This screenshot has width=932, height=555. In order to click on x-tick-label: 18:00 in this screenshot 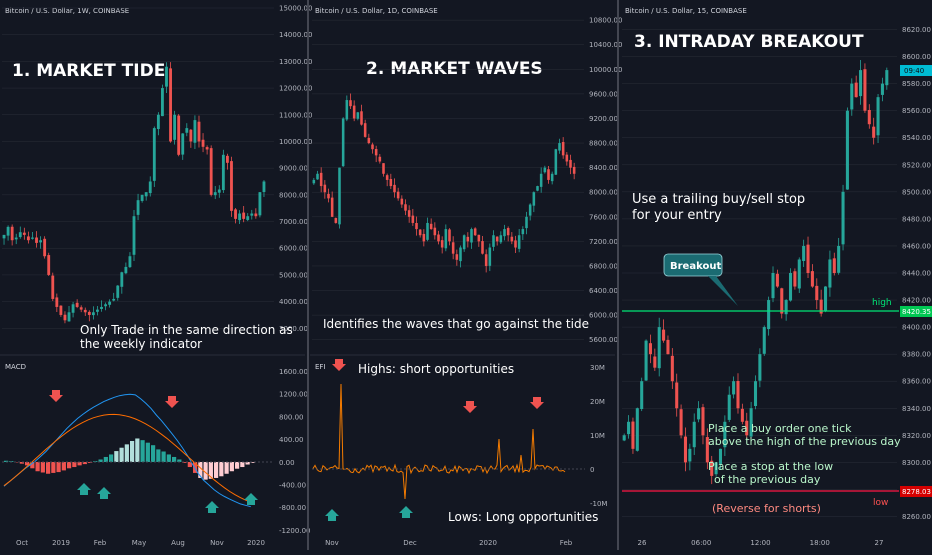, I will do `click(820, 543)`.